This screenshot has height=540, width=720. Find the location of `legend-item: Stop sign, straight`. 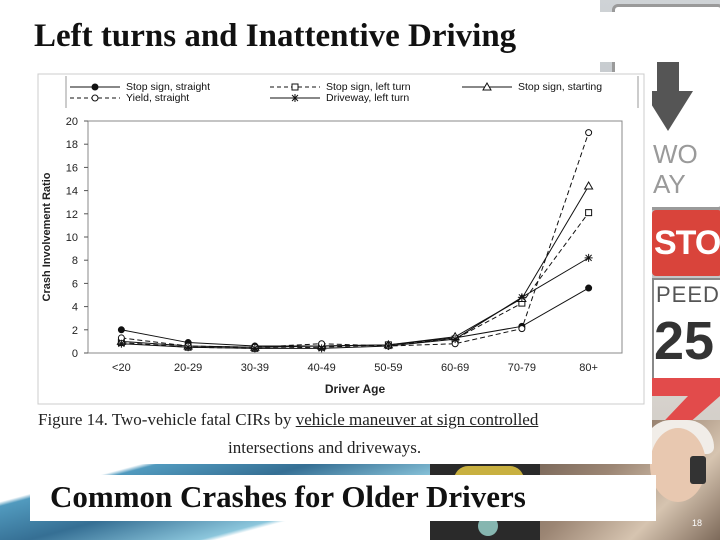

legend-item: Stop sign, straight is located at coordinates (140, 87).